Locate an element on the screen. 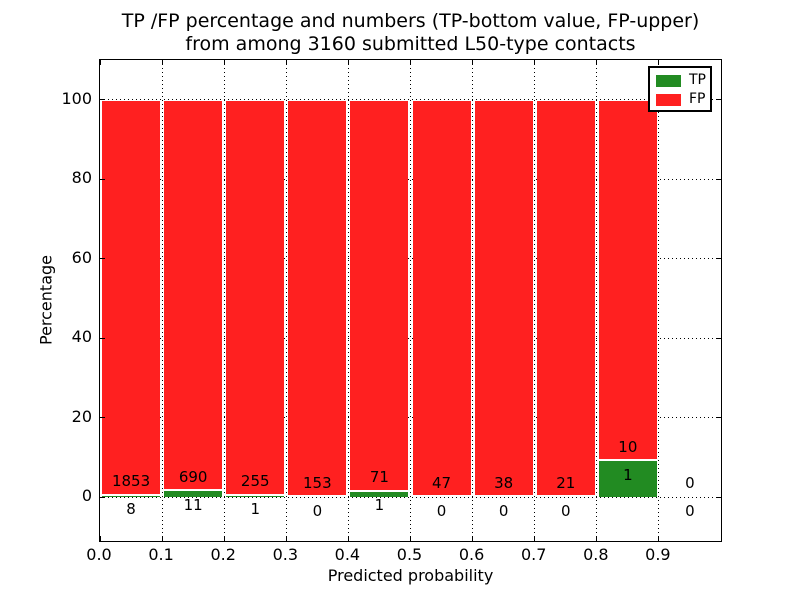  xtick-label-0.4: 0.4 is located at coordinates (347, 554).